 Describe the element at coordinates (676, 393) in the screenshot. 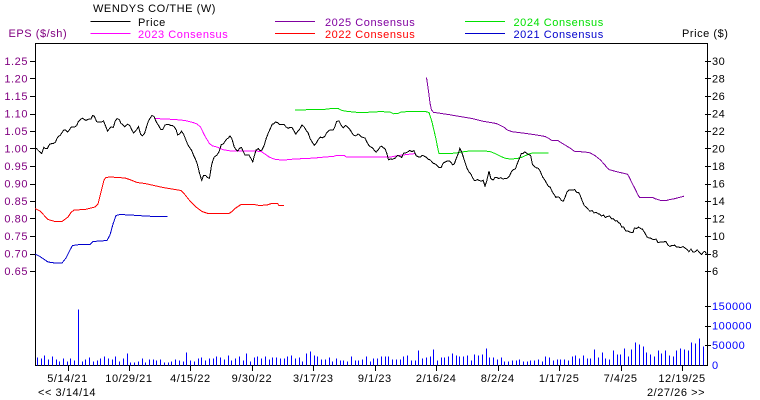

I see `svg-text: 2/27/26 >>` at that location.